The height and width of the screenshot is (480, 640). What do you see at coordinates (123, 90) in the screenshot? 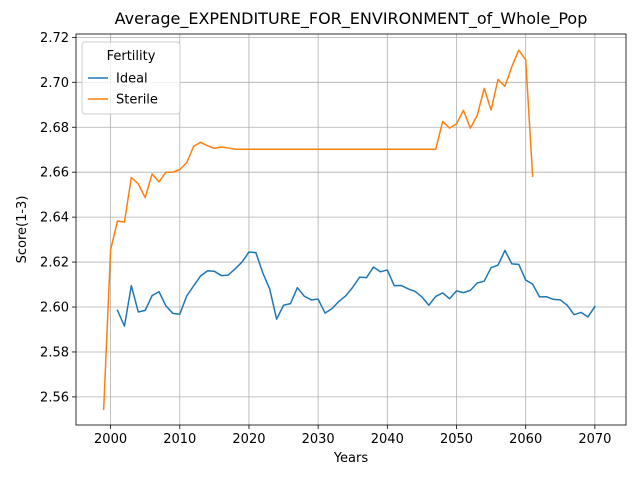
I see `legend-entries: Ideal Sterile` at bounding box center [123, 90].